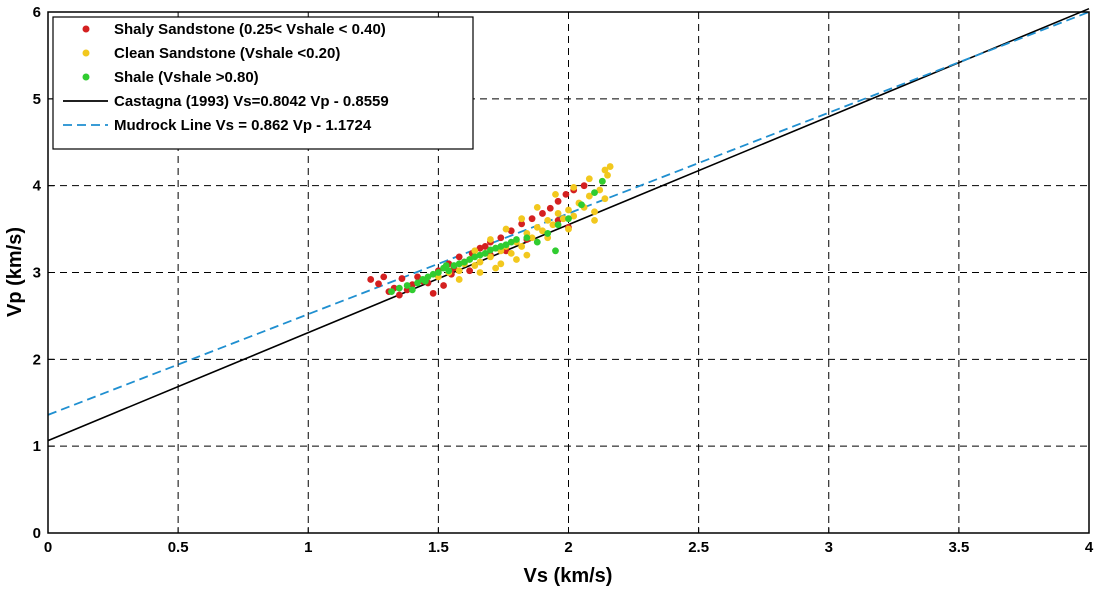 This screenshot has height=589, width=1100. I want to click on legend-entry-label: Clean Sandstone (Vshale <0.20), so click(227, 53).